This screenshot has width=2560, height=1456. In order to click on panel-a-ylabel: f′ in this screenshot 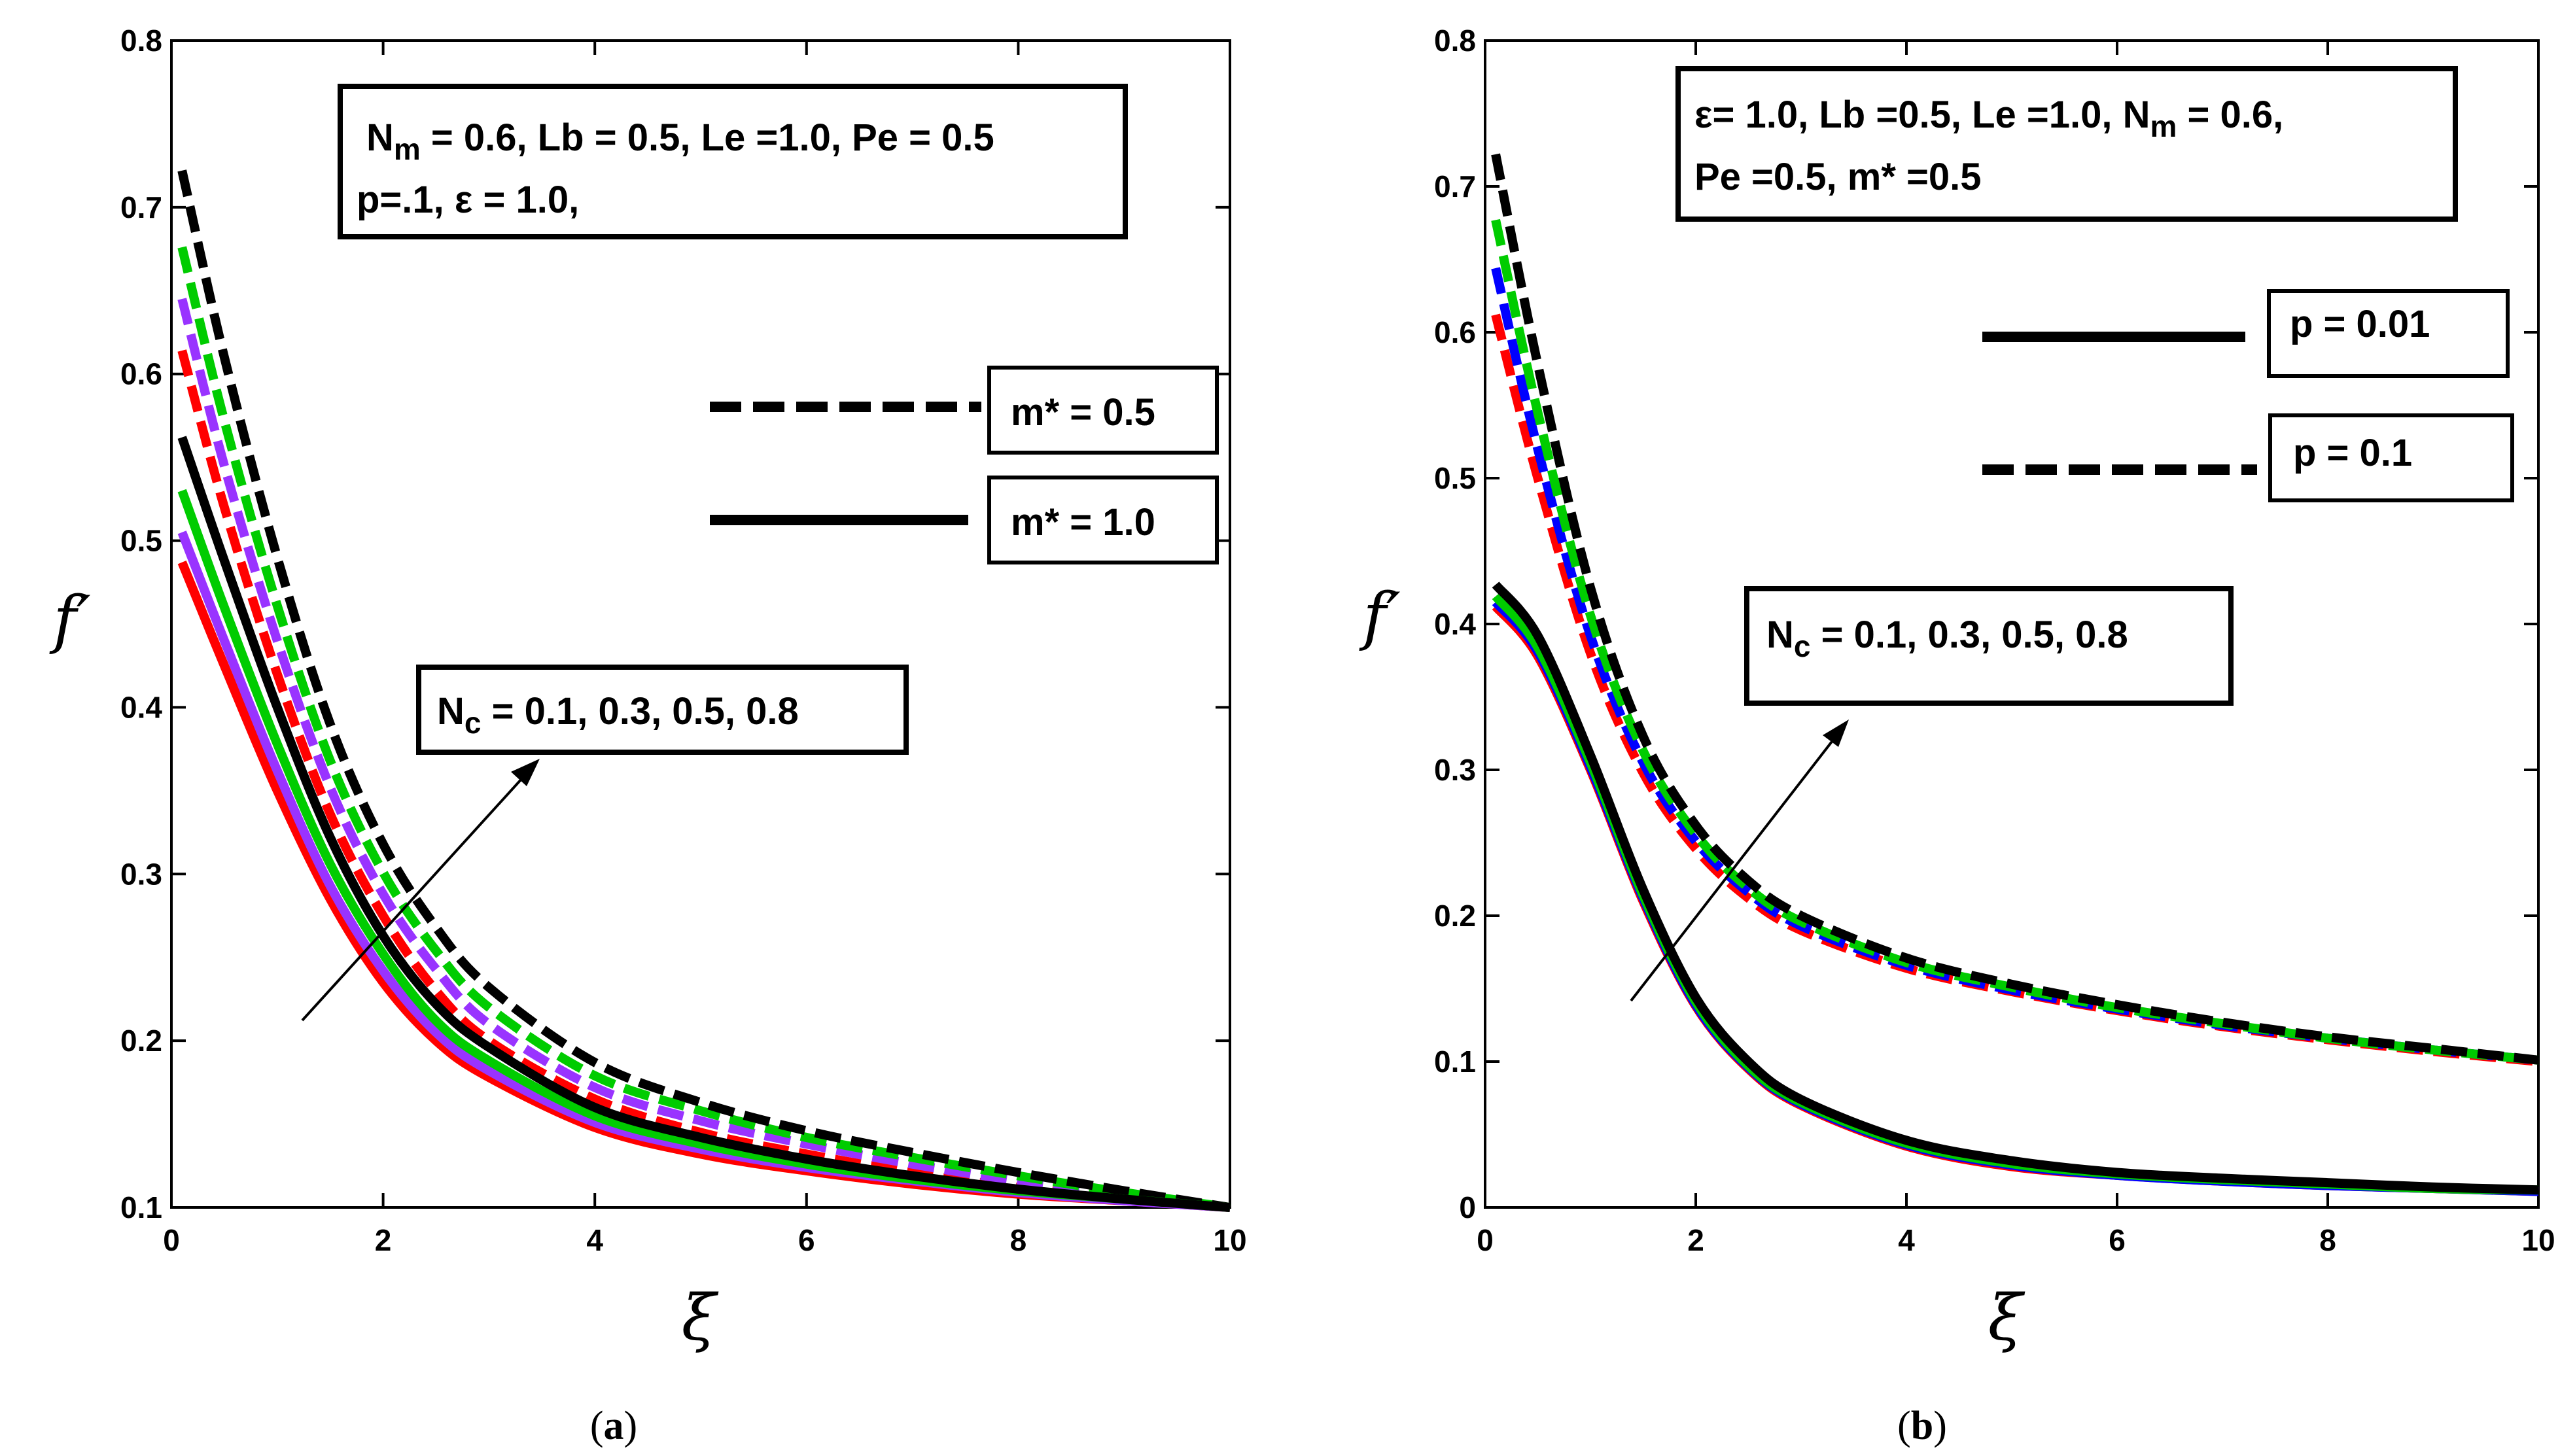, I will do `click(70, 619)`.